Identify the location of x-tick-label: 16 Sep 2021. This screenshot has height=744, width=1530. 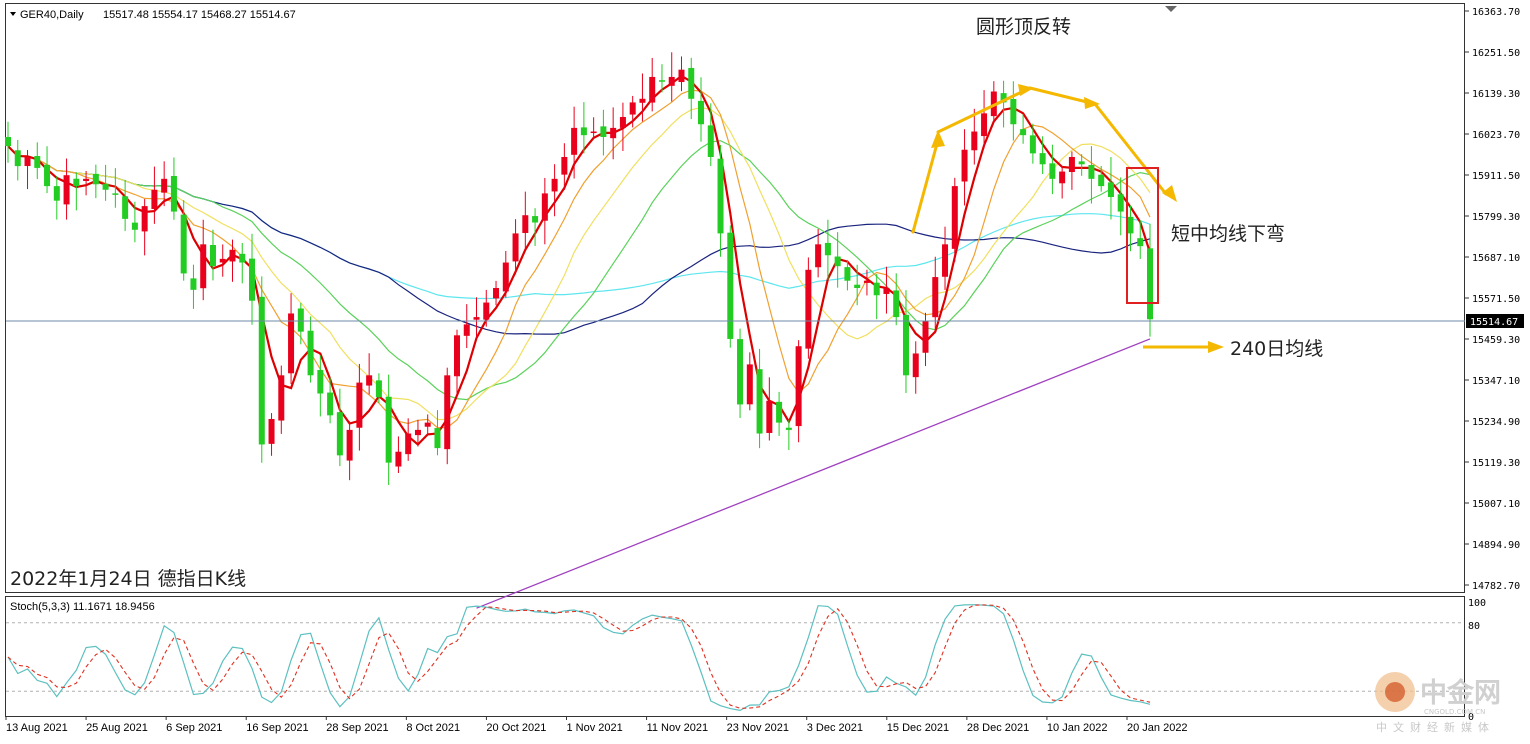
(277, 728).